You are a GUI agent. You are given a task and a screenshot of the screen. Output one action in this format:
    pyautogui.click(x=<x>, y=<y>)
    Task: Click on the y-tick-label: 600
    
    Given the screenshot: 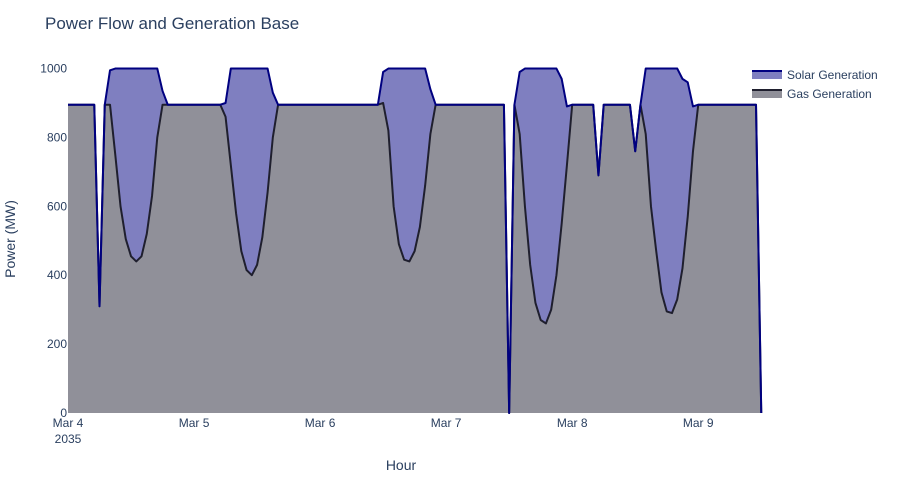 What is the action you would take?
    pyautogui.click(x=57, y=206)
    